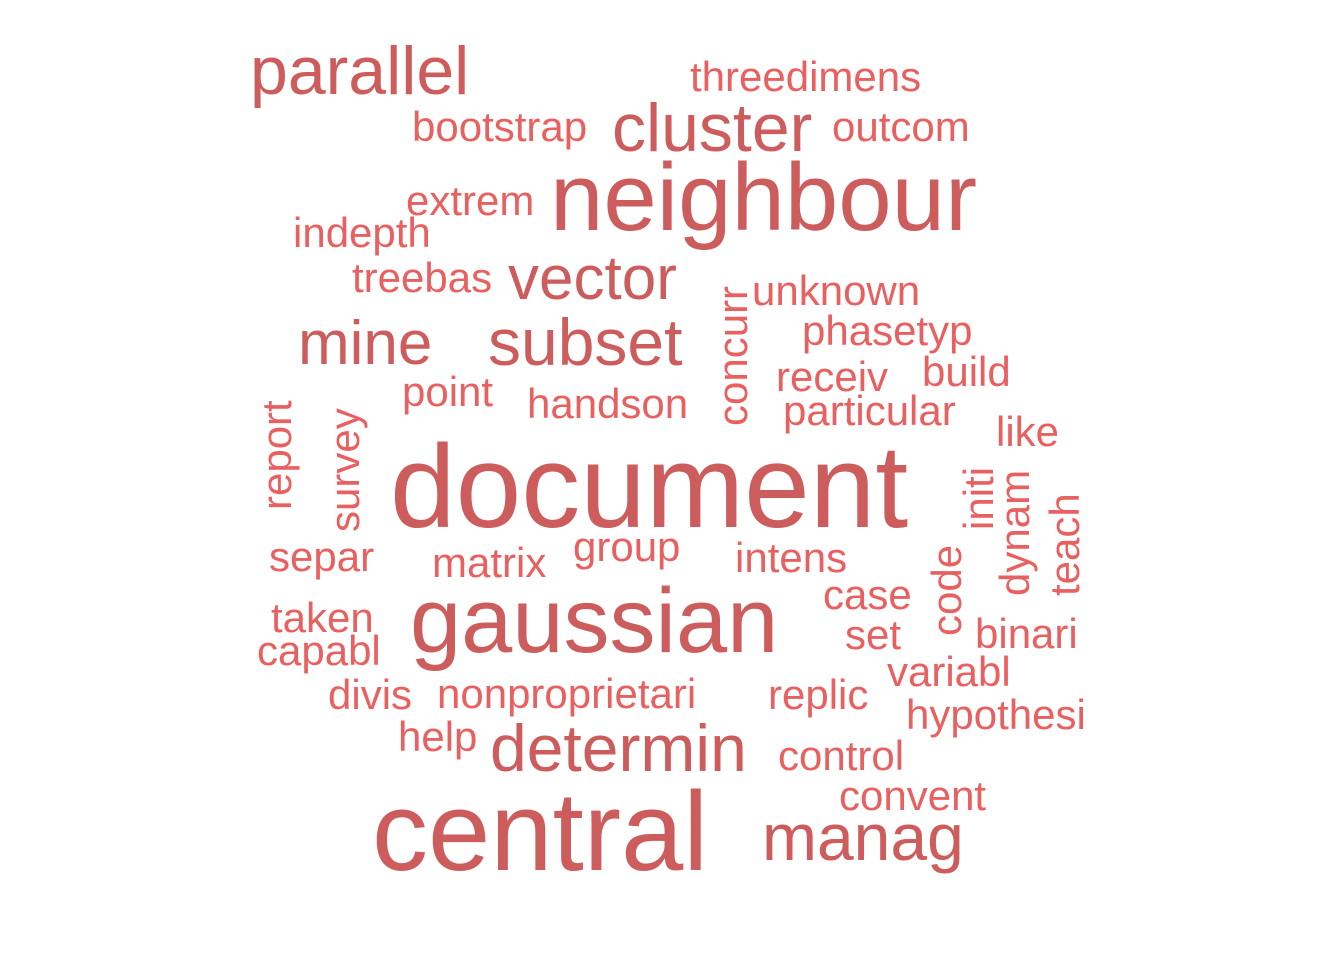 The height and width of the screenshot is (960, 1344). Describe the element at coordinates (946, 590) in the screenshot. I see `word-code: code` at that location.